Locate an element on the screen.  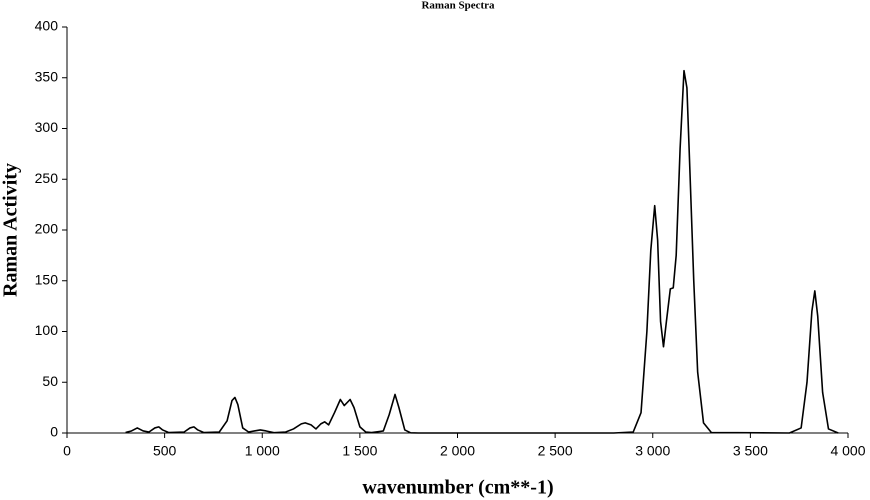
x-tick-label: 4 000 is located at coordinates (847, 451).